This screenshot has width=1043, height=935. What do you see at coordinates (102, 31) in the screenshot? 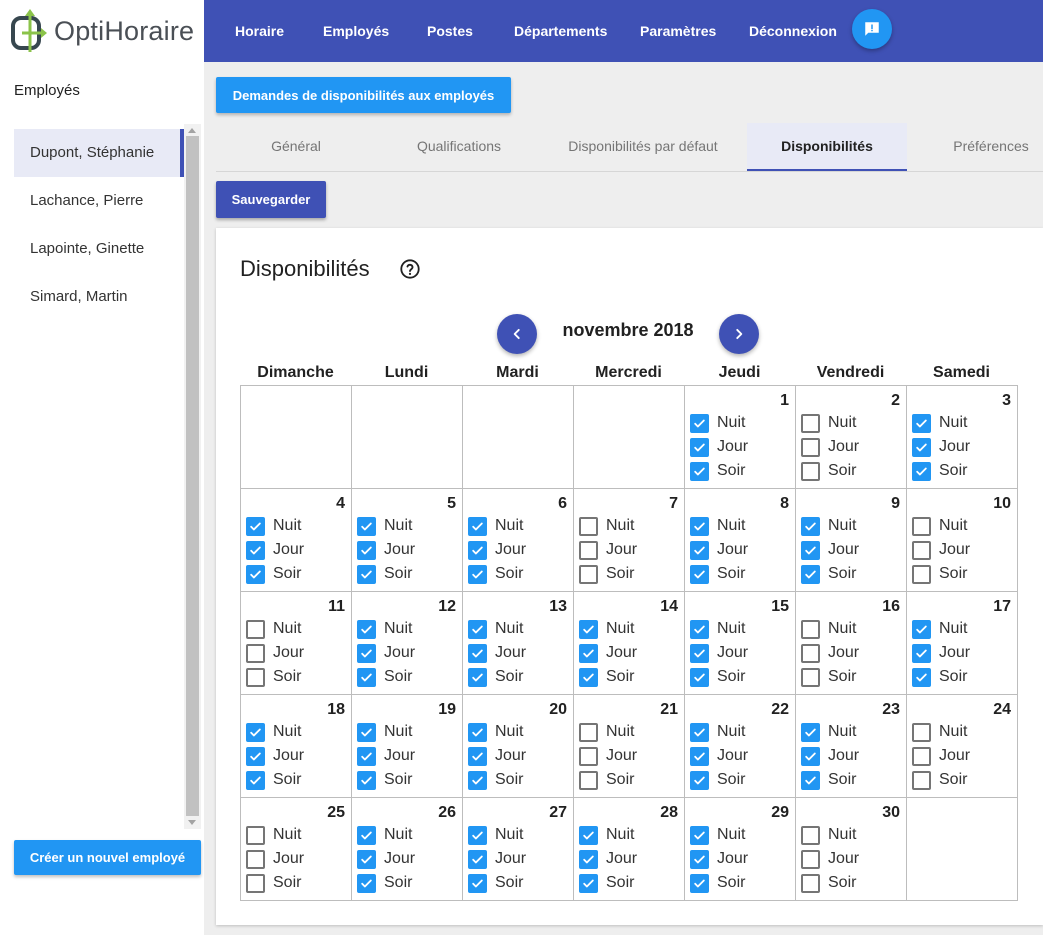
I see `logo: OptiHoraire` at bounding box center [102, 31].